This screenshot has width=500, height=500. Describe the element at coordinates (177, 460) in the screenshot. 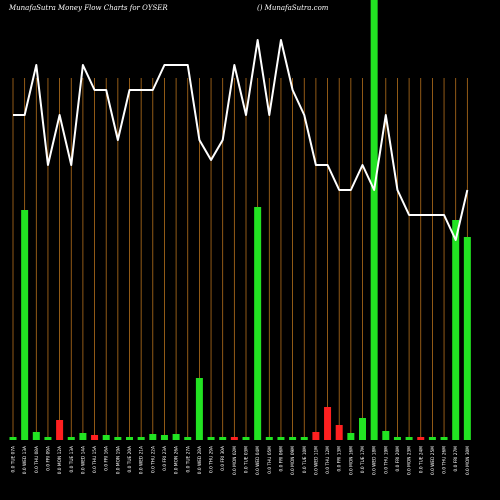

I see `x-tick-label: 0.0 MON 26A` at that location.